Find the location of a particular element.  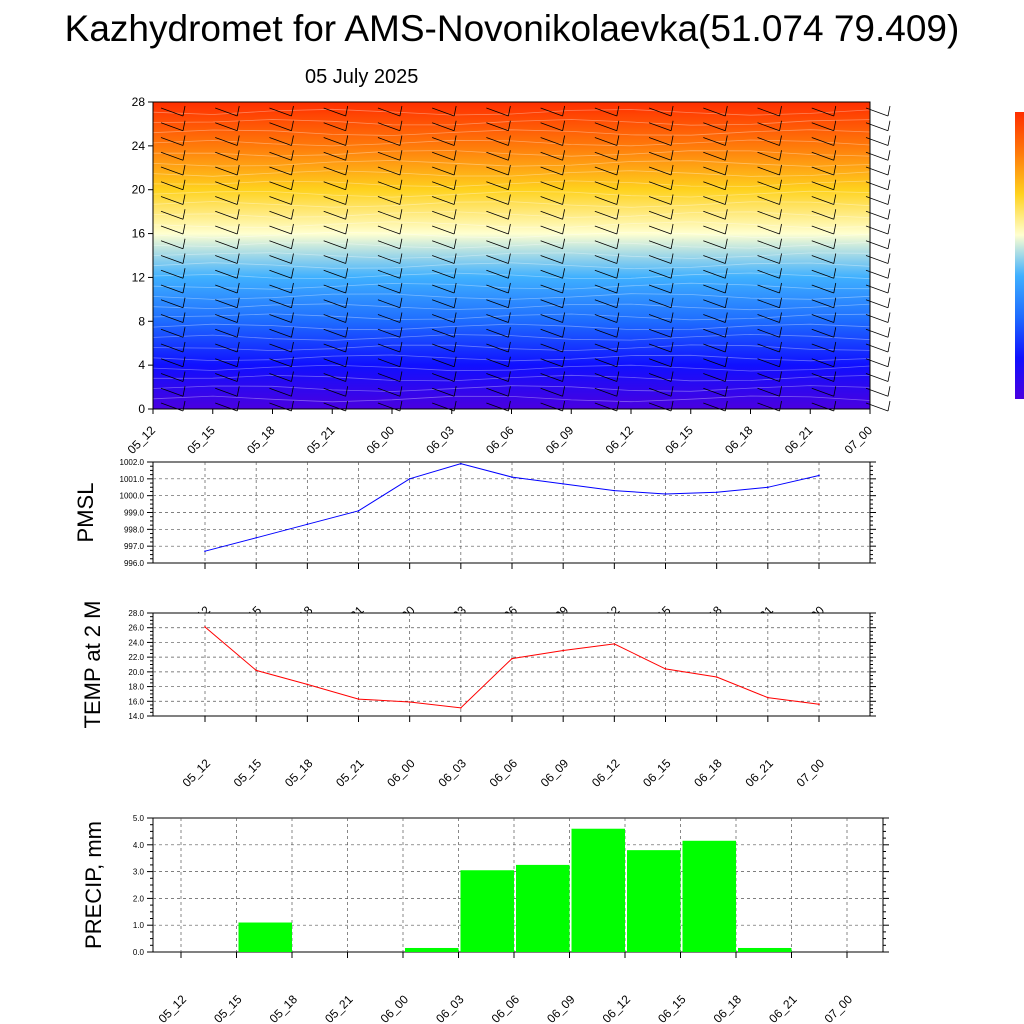

x-tick-label: 06_03 is located at coordinates (452, 773).